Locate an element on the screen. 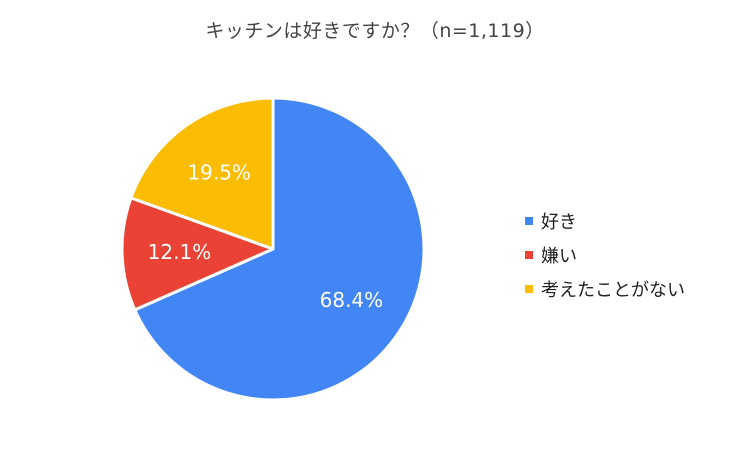  pie-slice-dislike is located at coordinates (197, 254).